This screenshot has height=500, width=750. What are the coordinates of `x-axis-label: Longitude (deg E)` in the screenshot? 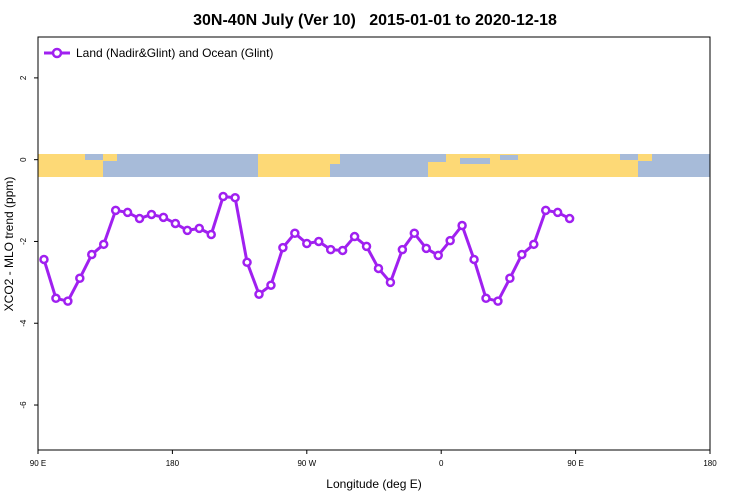 It's located at (373, 484).